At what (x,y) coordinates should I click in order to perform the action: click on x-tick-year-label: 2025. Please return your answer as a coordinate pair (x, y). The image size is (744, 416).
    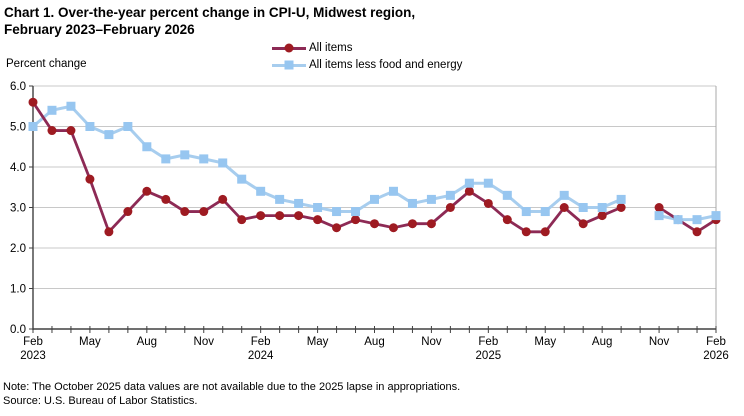
    Looking at the image, I should click on (489, 356).